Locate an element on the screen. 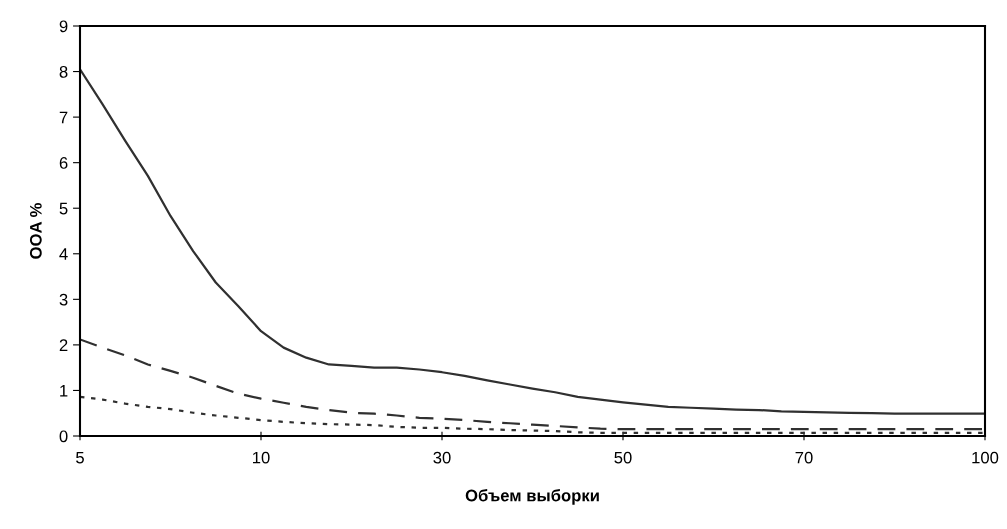 The width and height of the screenshot is (1007, 529). y-tick-label: 7 is located at coordinates (63, 117).